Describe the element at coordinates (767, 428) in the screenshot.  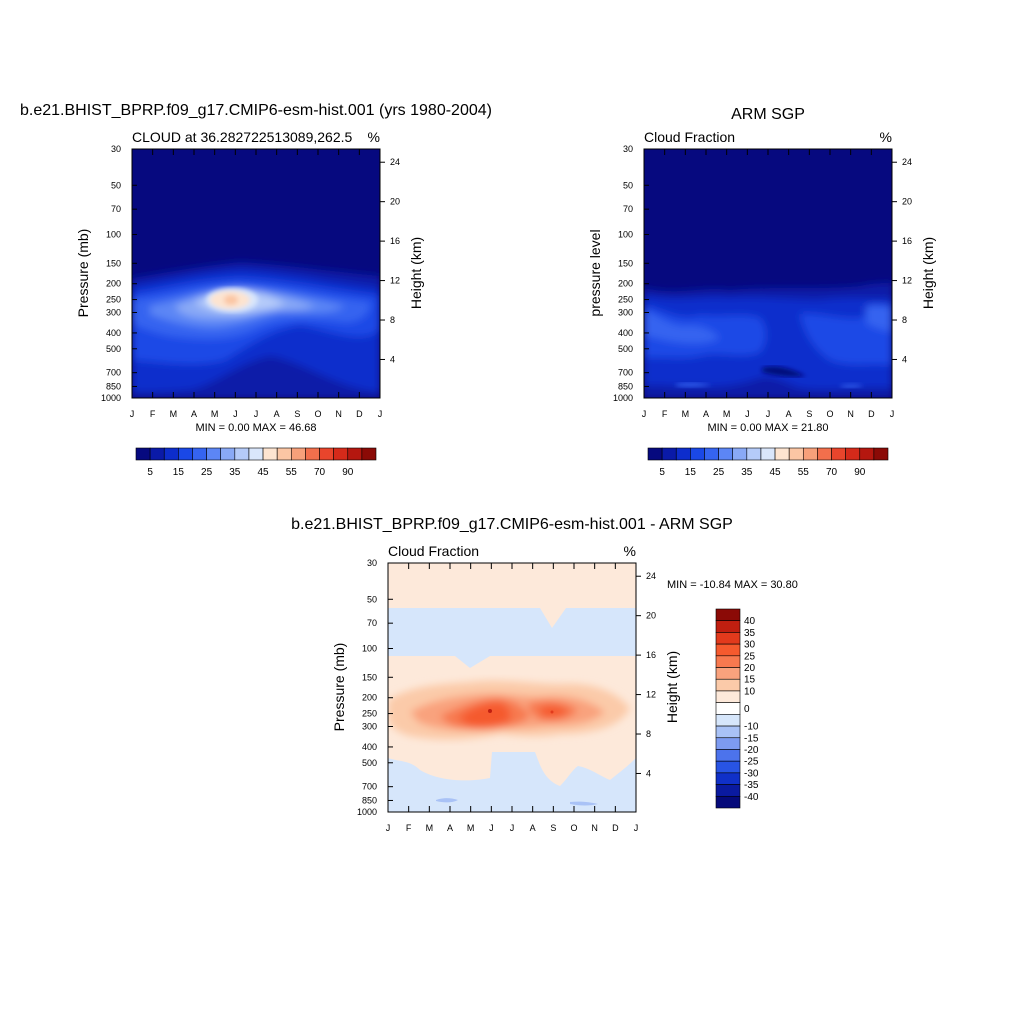
I see `panel-obs-stats: MIN = 0.00 MAX = 21.80` at that location.